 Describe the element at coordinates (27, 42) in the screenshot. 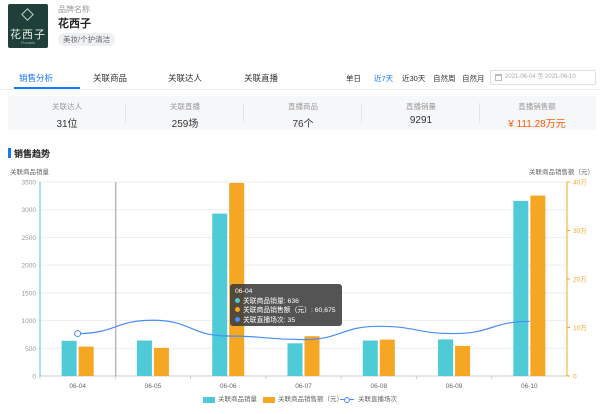

I see `logo-subtext: Florasis` at that location.